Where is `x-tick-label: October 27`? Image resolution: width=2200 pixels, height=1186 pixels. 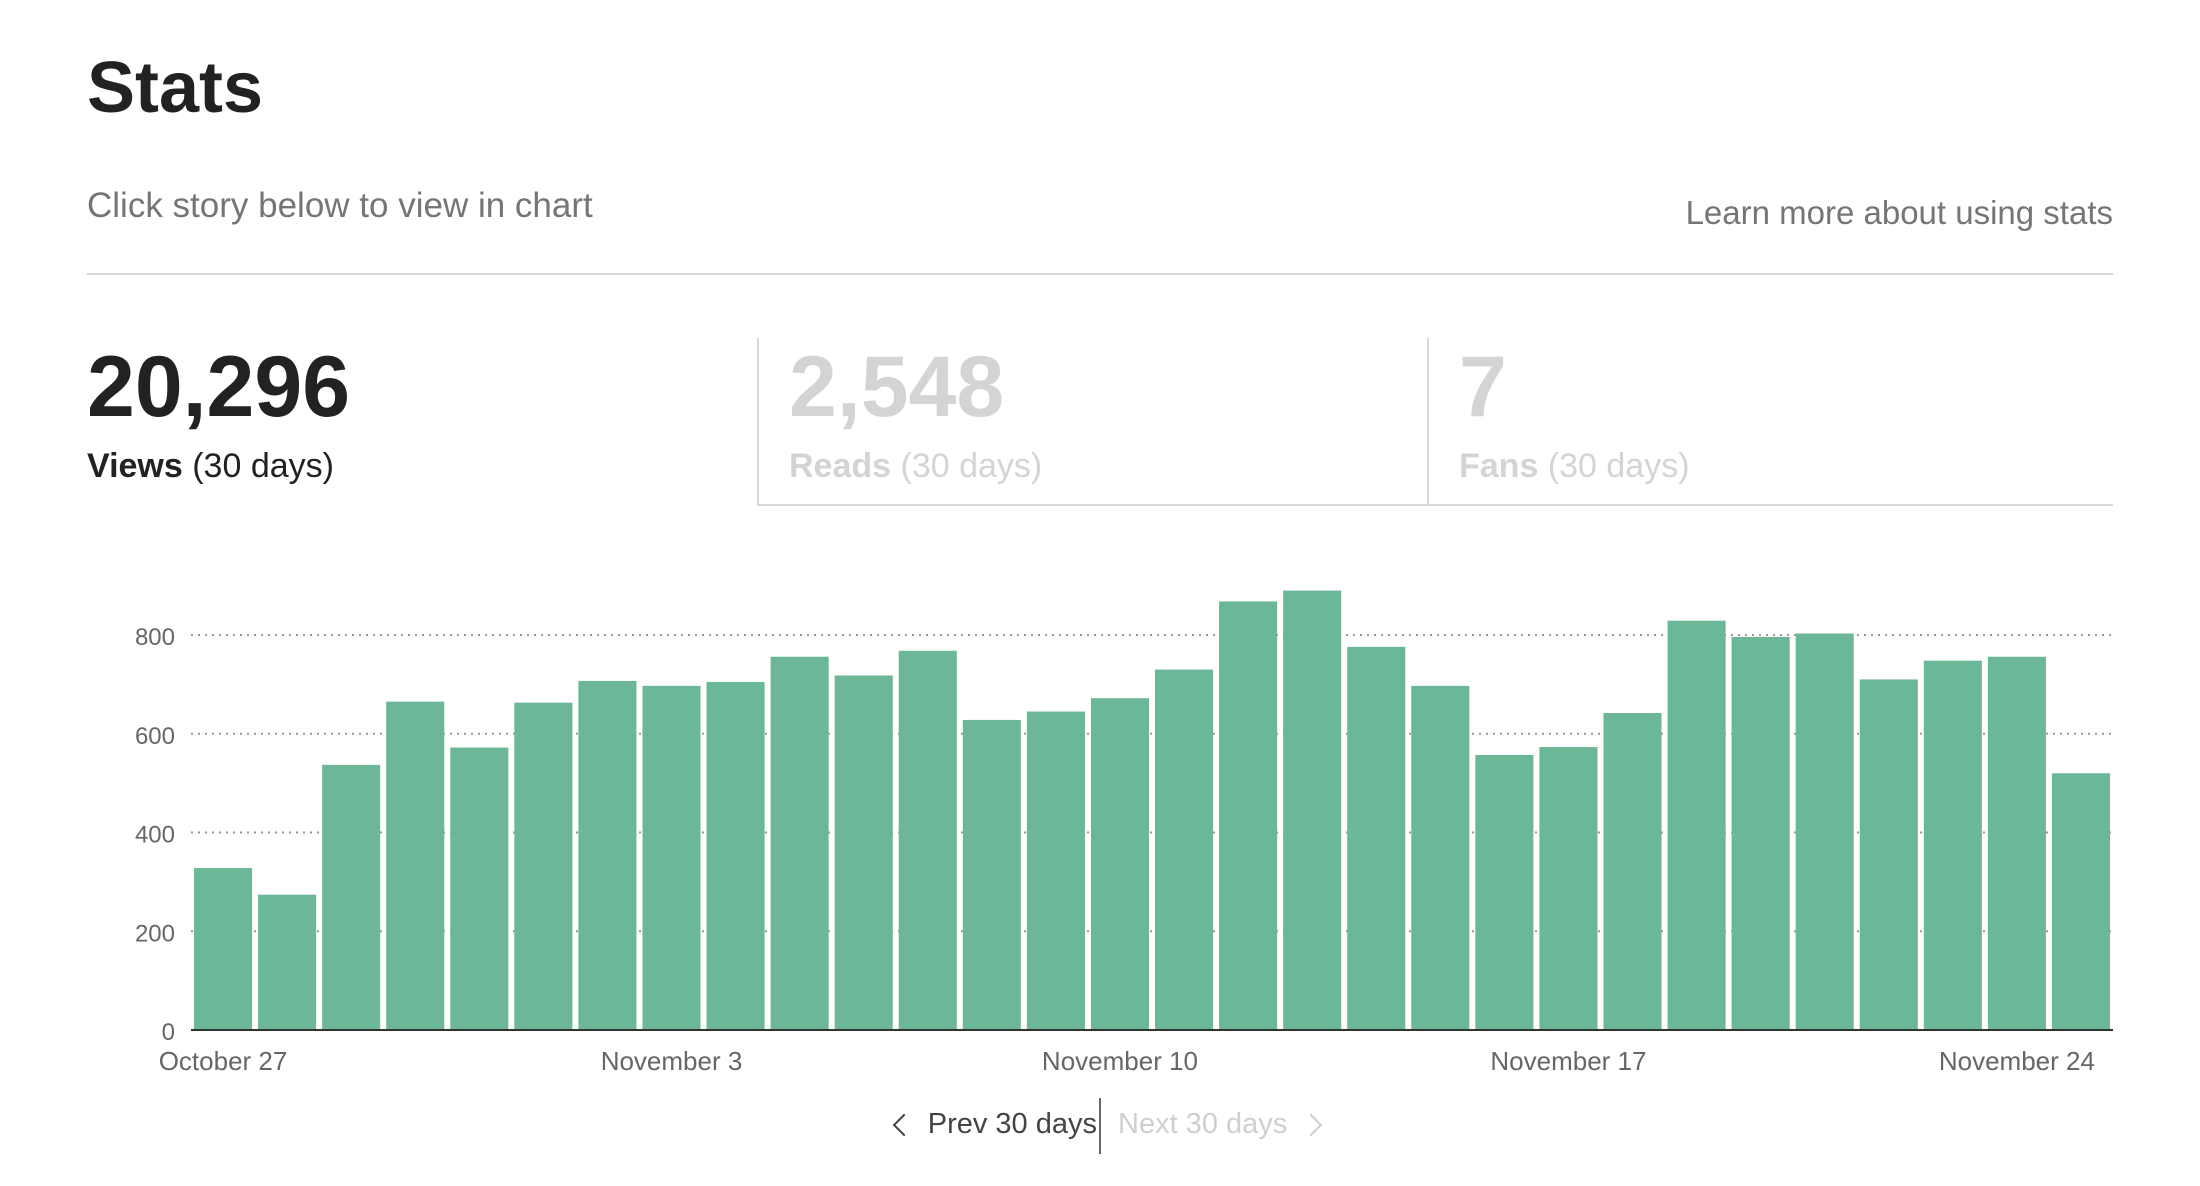 x-tick-label: October 27 is located at coordinates (223, 1061).